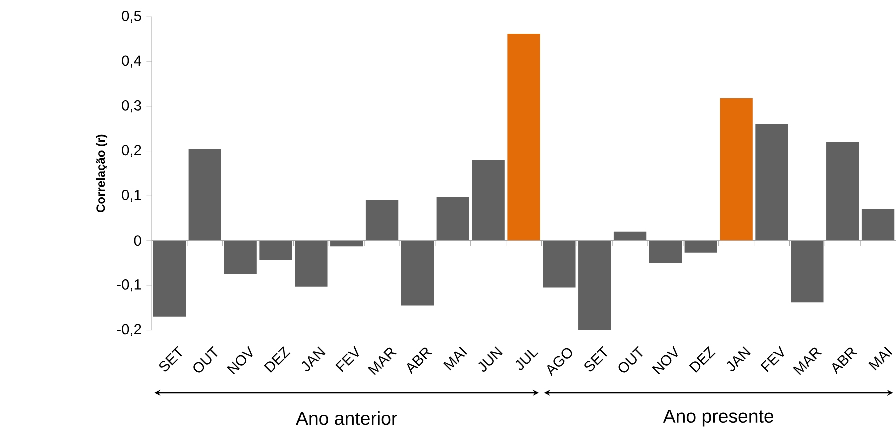 The width and height of the screenshot is (896, 437). What do you see at coordinates (132, 151) in the screenshot?
I see `y-tick-label: 0,2` at bounding box center [132, 151].